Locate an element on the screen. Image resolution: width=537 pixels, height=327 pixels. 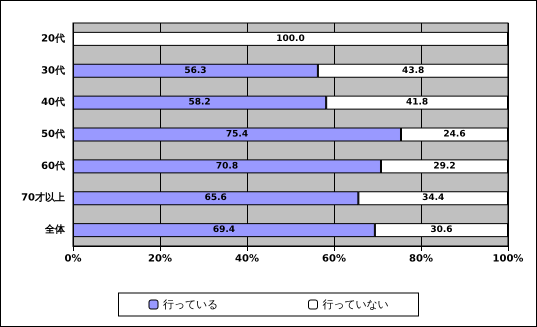
x-tick-label: 40% is located at coordinates (247, 259).